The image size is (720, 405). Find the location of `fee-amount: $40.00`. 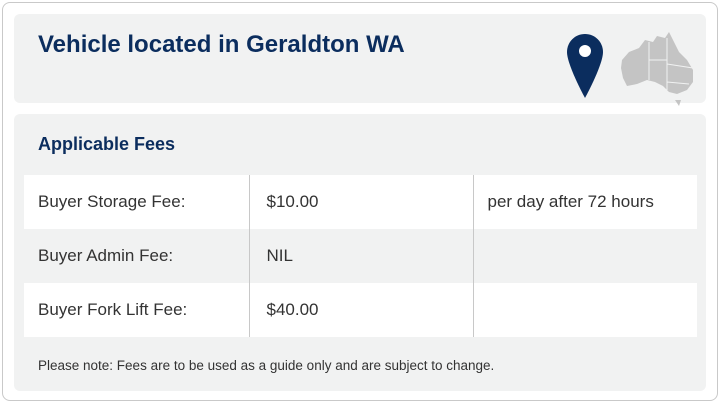

fee-amount: $40.00 is located at coordinates (361, 310).